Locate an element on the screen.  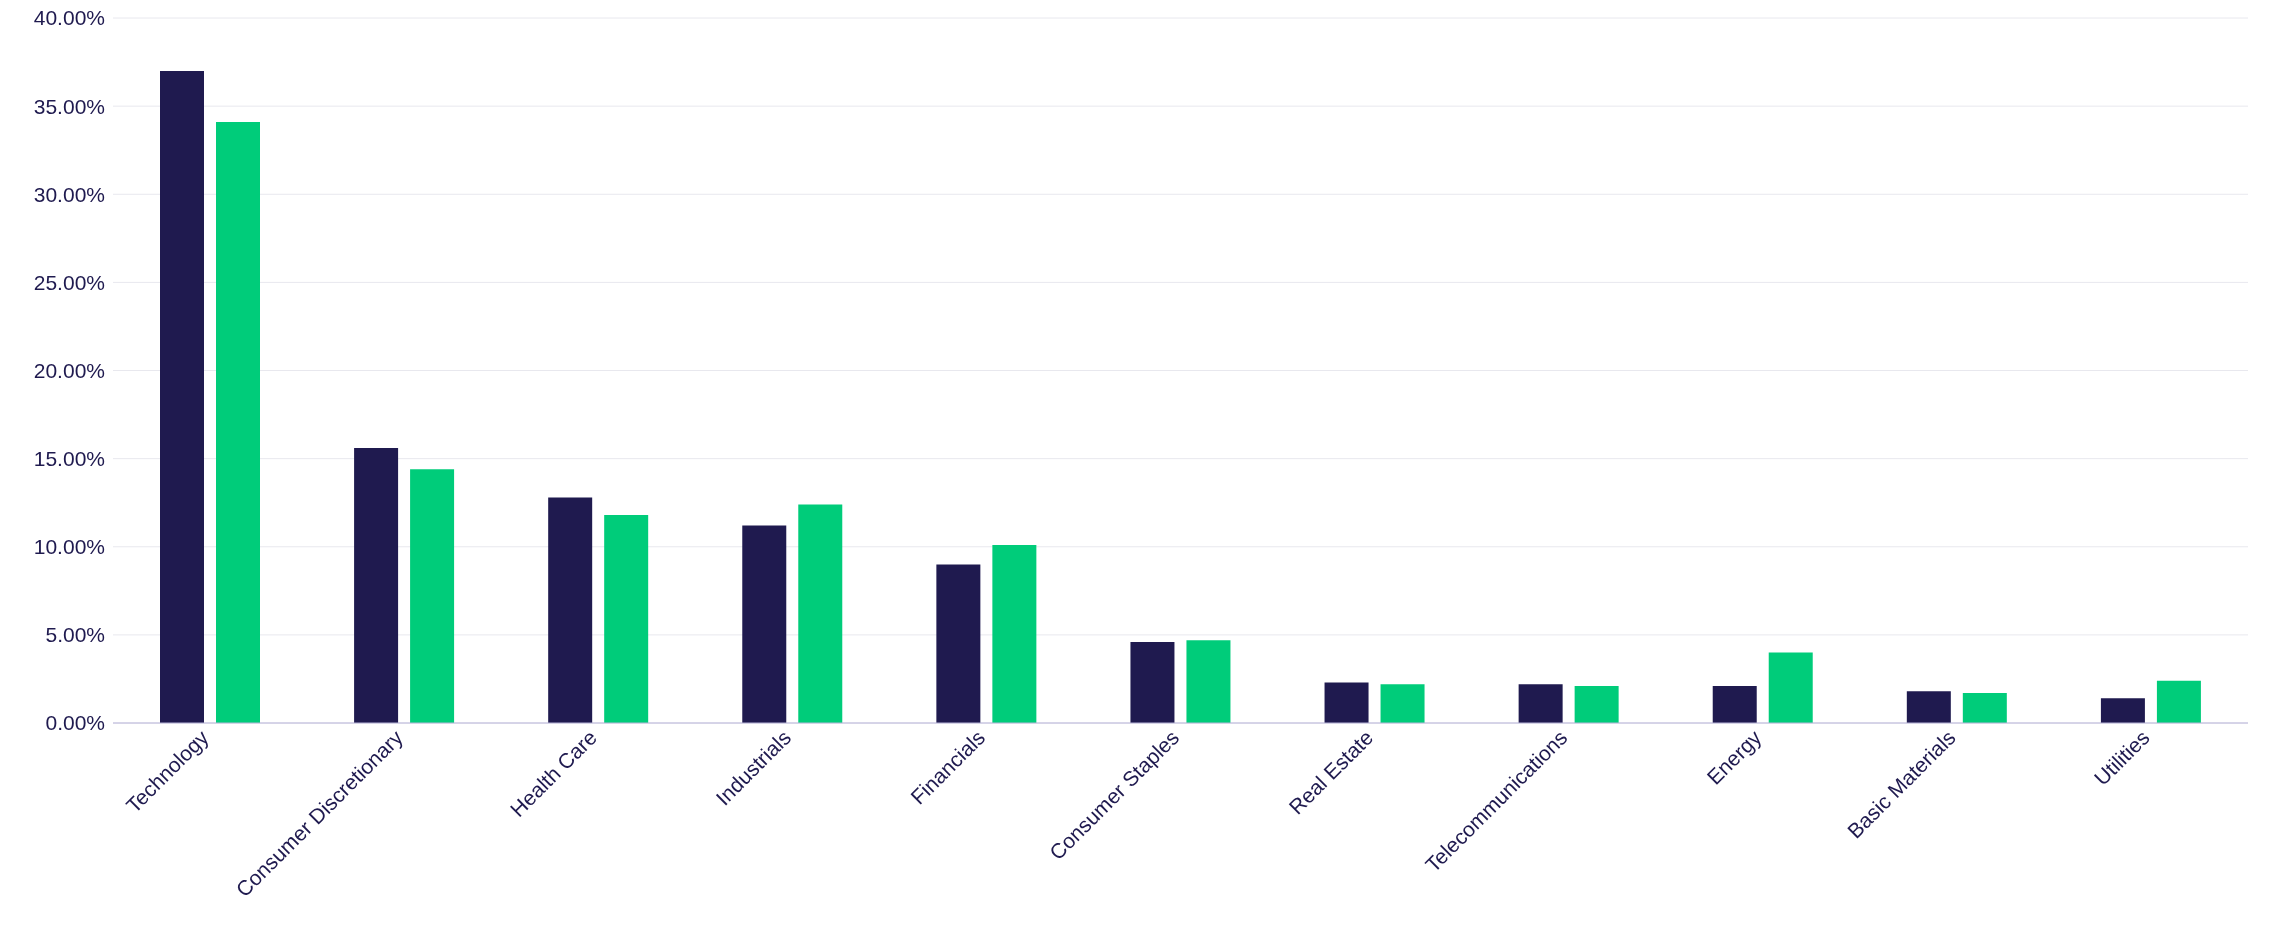
y-tick-label: 20.00% is located at coordinates (69, 370).